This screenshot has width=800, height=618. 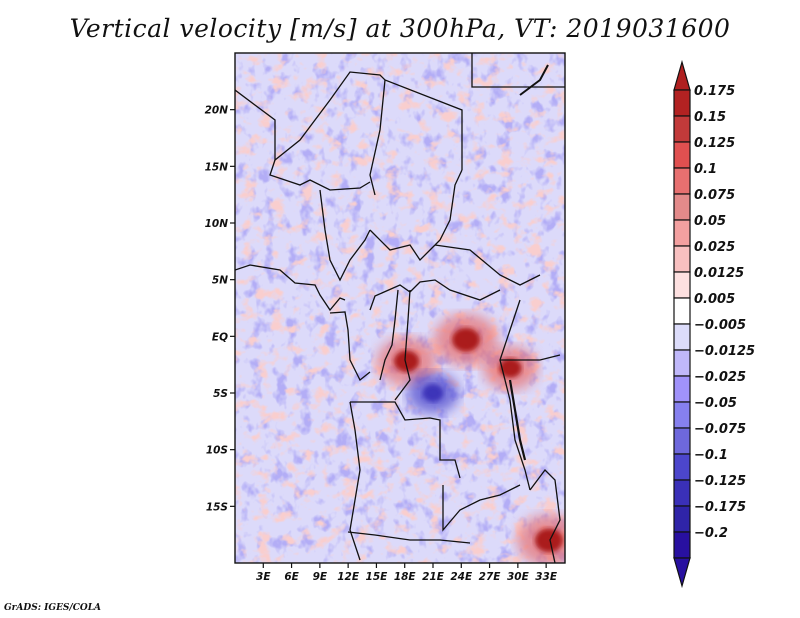 What do you see at coordinates (711, 455) in the screenshot?
I see `colorbar-label: −0.1` at bounding box center [711, 455].